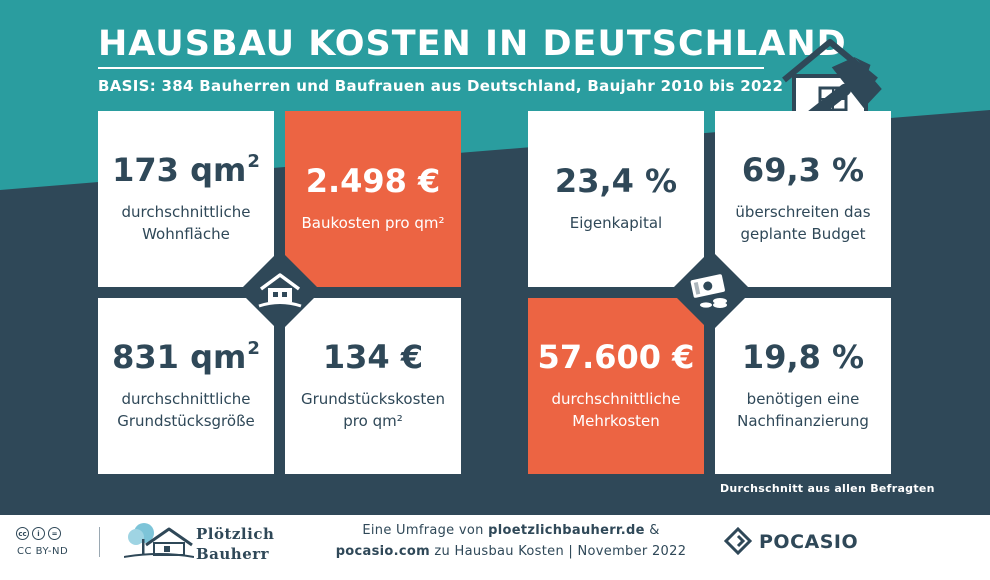  Describe the element at coordinates (373, 386) in the screenshot. I see `stat-tile-grundstueckskosten: 134 € Grundstückskosten pro qm²` at that location.